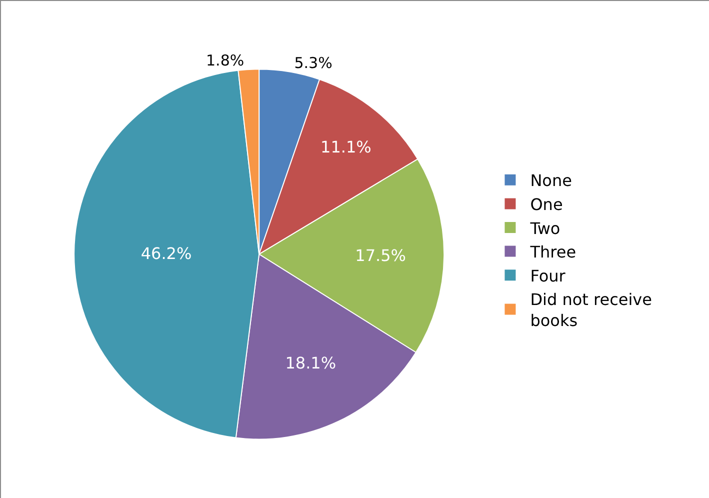 The image size is (709, 498). What do you see at coordinates (544, 228) in the screenshot?
I see `legend-label: Two` at bounding box center [544, 228].